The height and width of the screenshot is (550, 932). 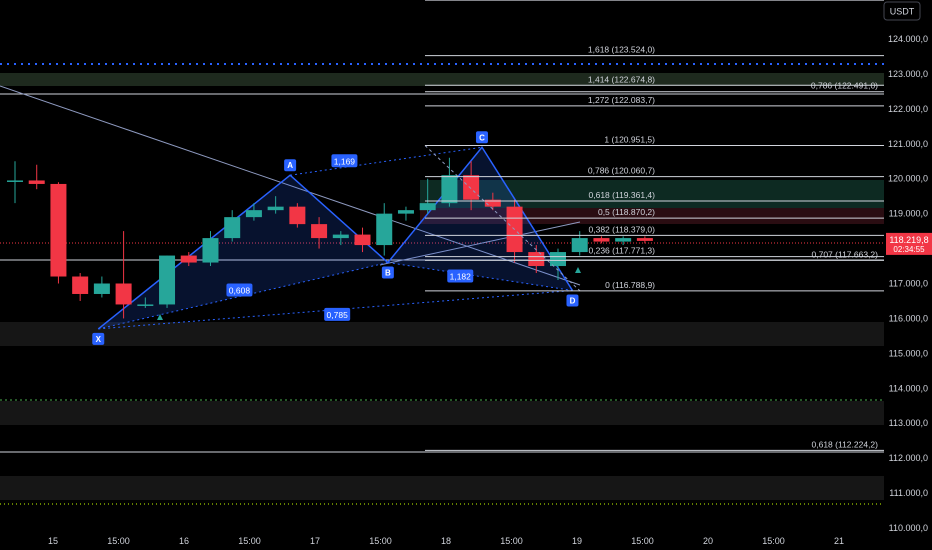 I want to click on point-label-c: C, so click(x=481, y=137).